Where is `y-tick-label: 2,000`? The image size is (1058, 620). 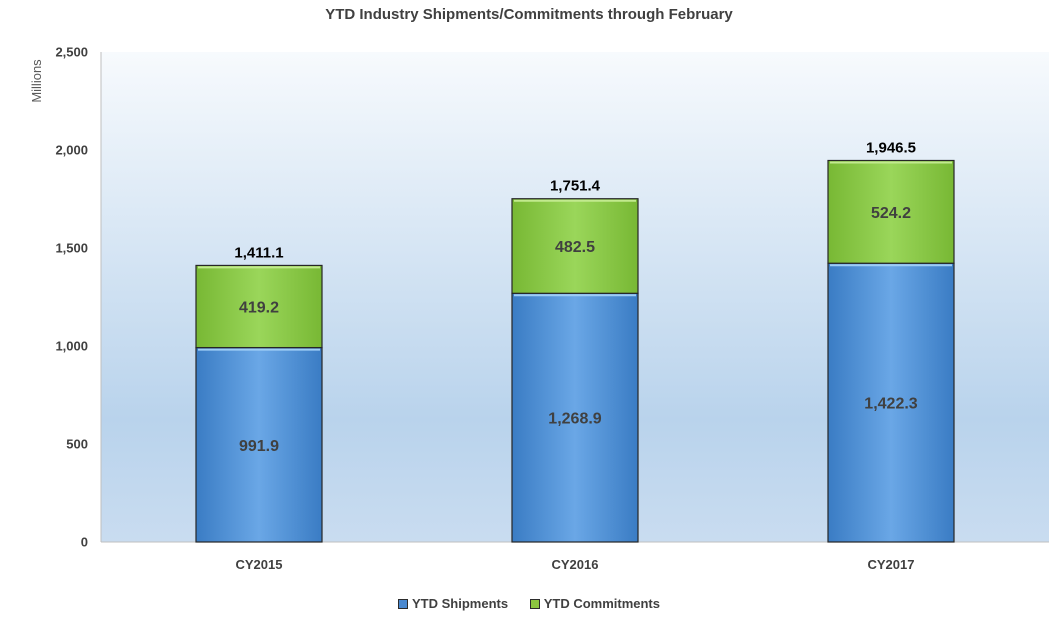
y-tick-label: 2,000 is located at coordinates (71, 150).